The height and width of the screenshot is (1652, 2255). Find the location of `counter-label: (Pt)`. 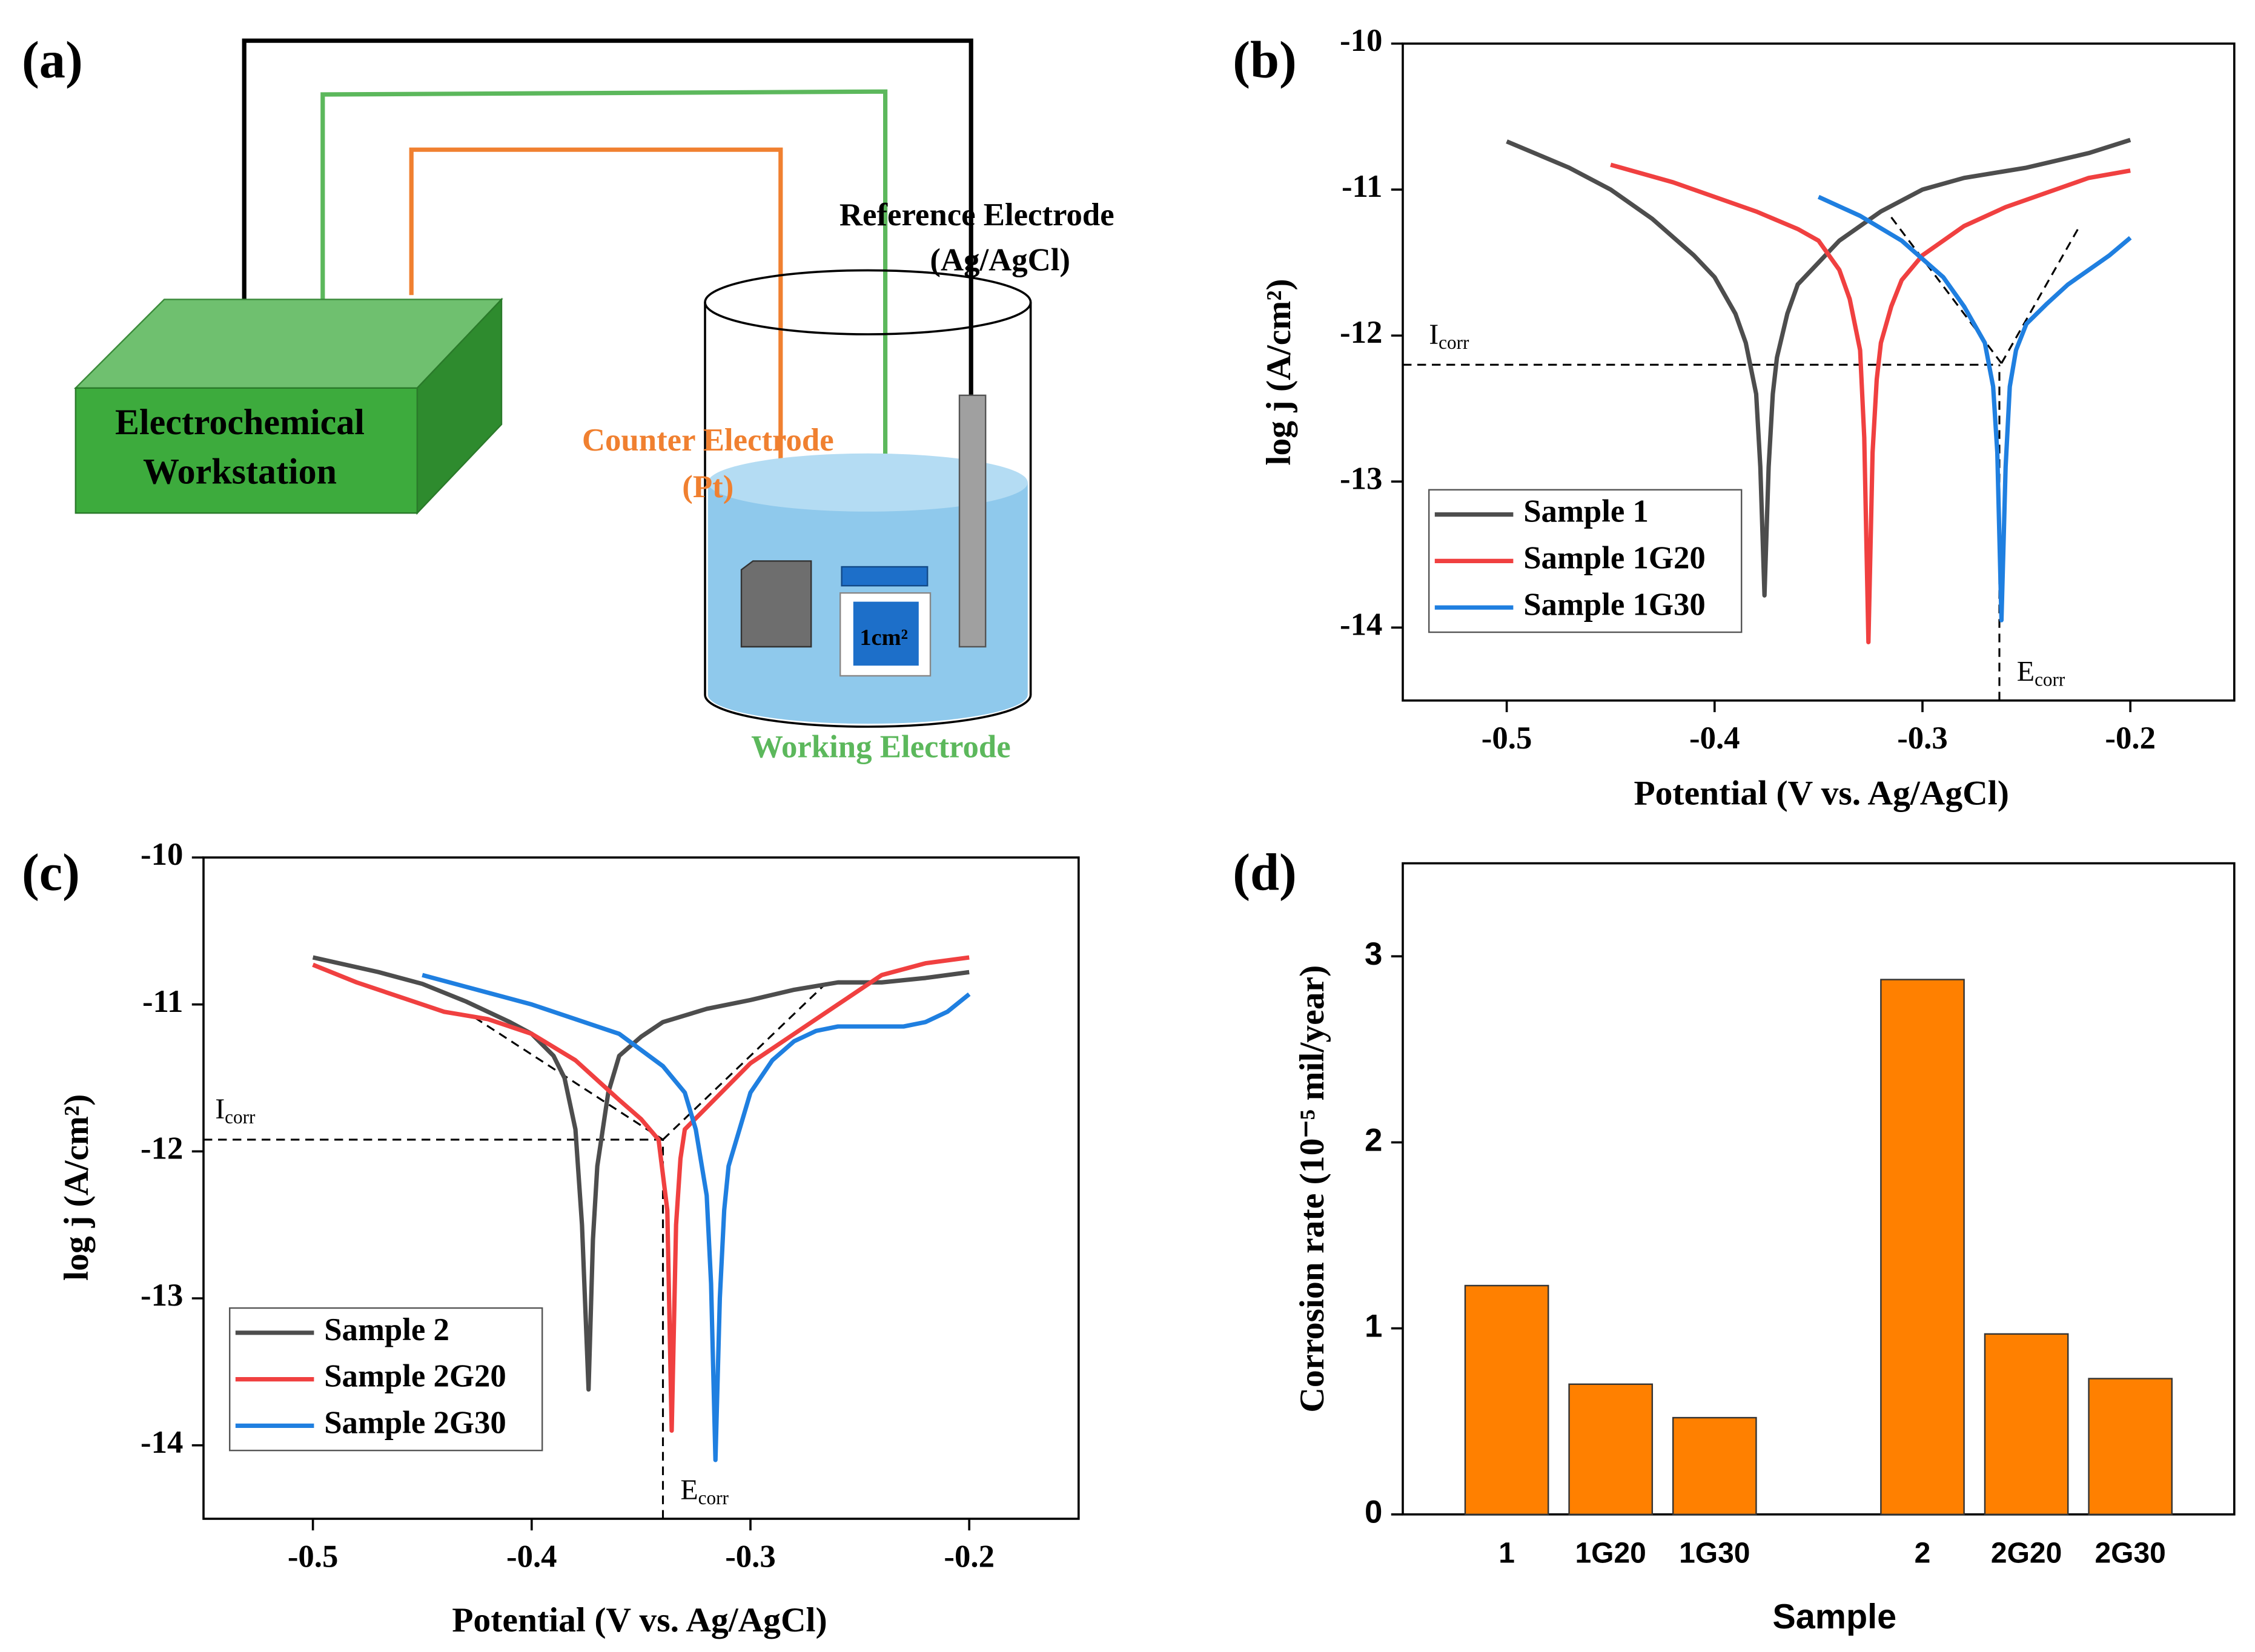

counter-label: (Pt) is located at coordinates (707, 486).